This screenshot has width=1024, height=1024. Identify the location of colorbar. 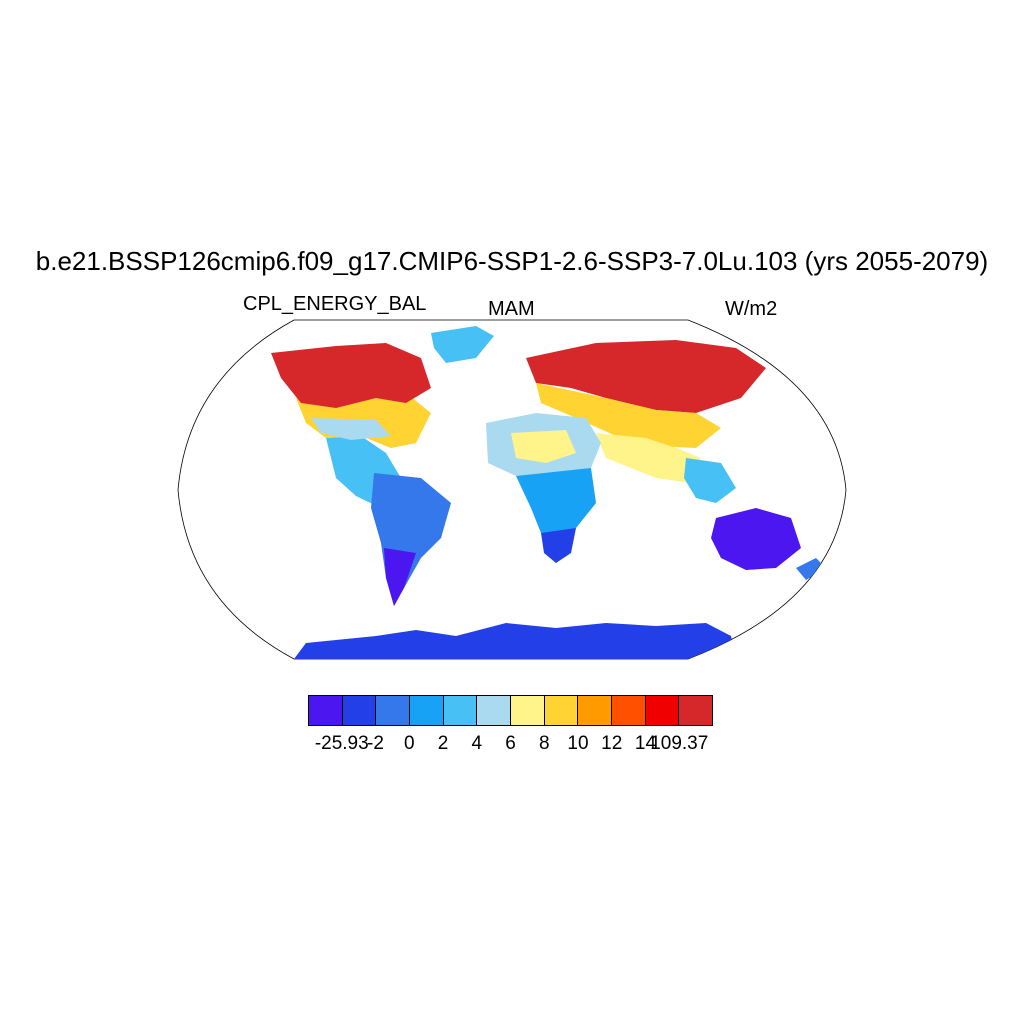
(510, 710).